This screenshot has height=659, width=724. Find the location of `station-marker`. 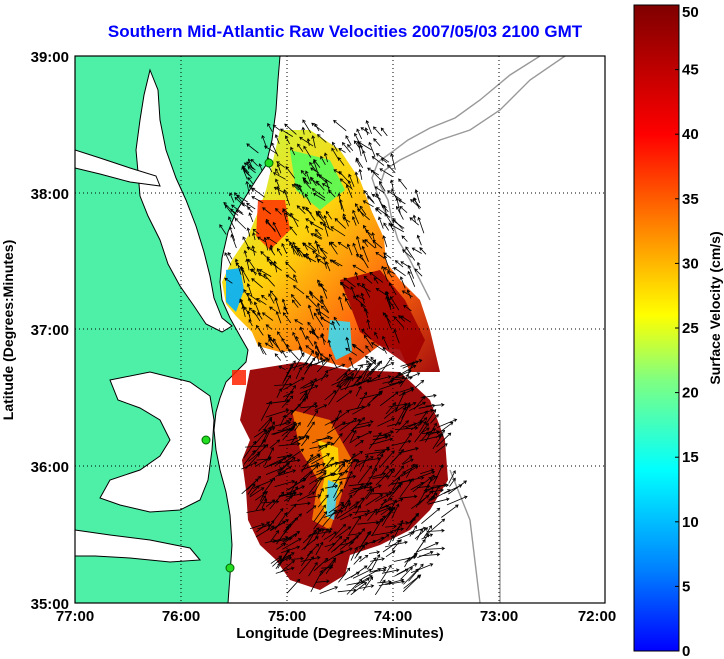

station-marker is located at coordinates (206, 440).